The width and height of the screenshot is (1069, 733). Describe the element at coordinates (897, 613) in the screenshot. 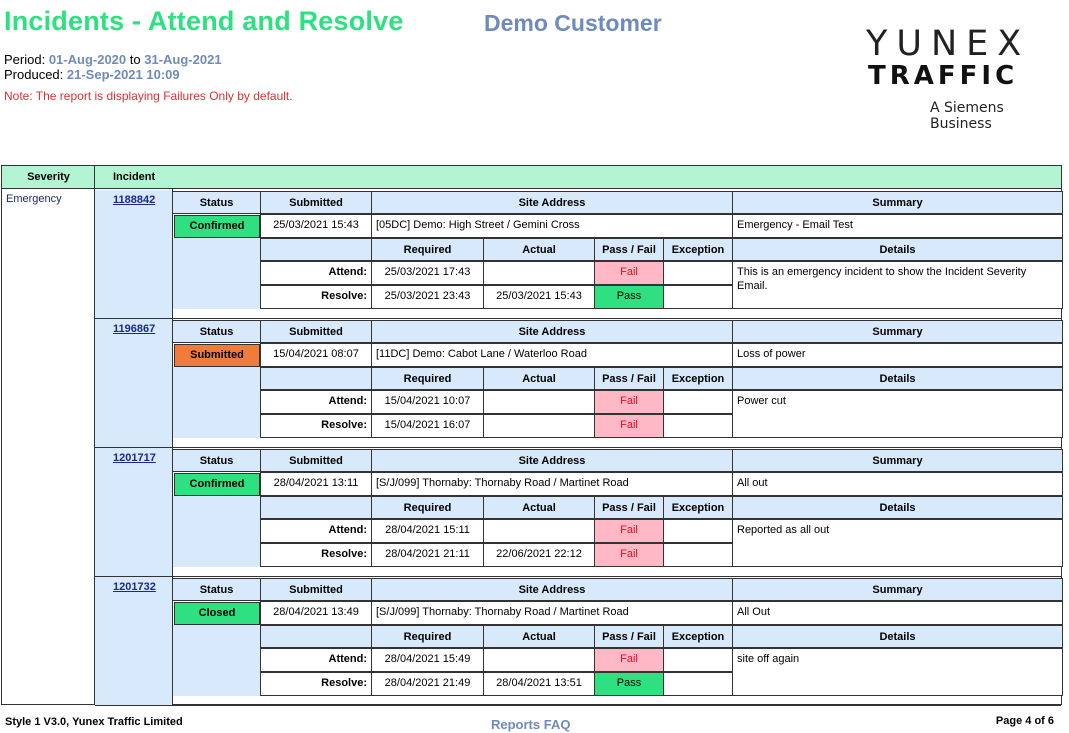

I see `incident-summary: All Out` at that location.